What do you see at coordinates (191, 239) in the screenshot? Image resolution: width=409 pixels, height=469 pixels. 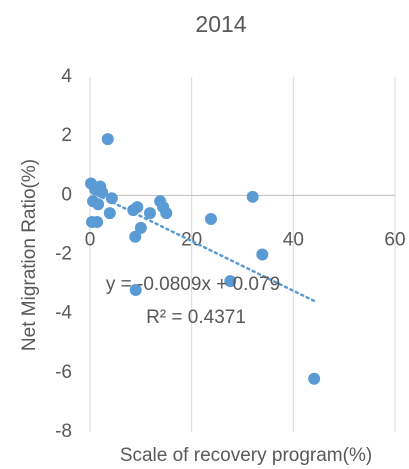 I see `x-tick-label: 20` at bounding box center [191, 239].